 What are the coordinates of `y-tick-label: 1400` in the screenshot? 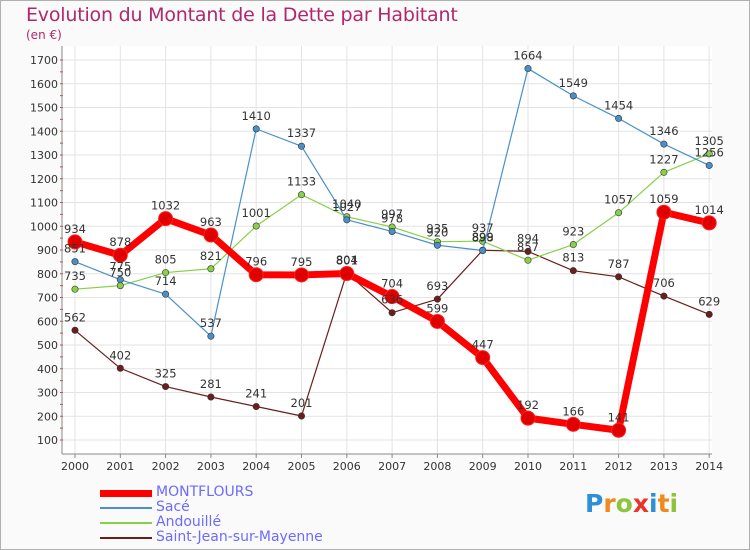 It's located at (44, 131).